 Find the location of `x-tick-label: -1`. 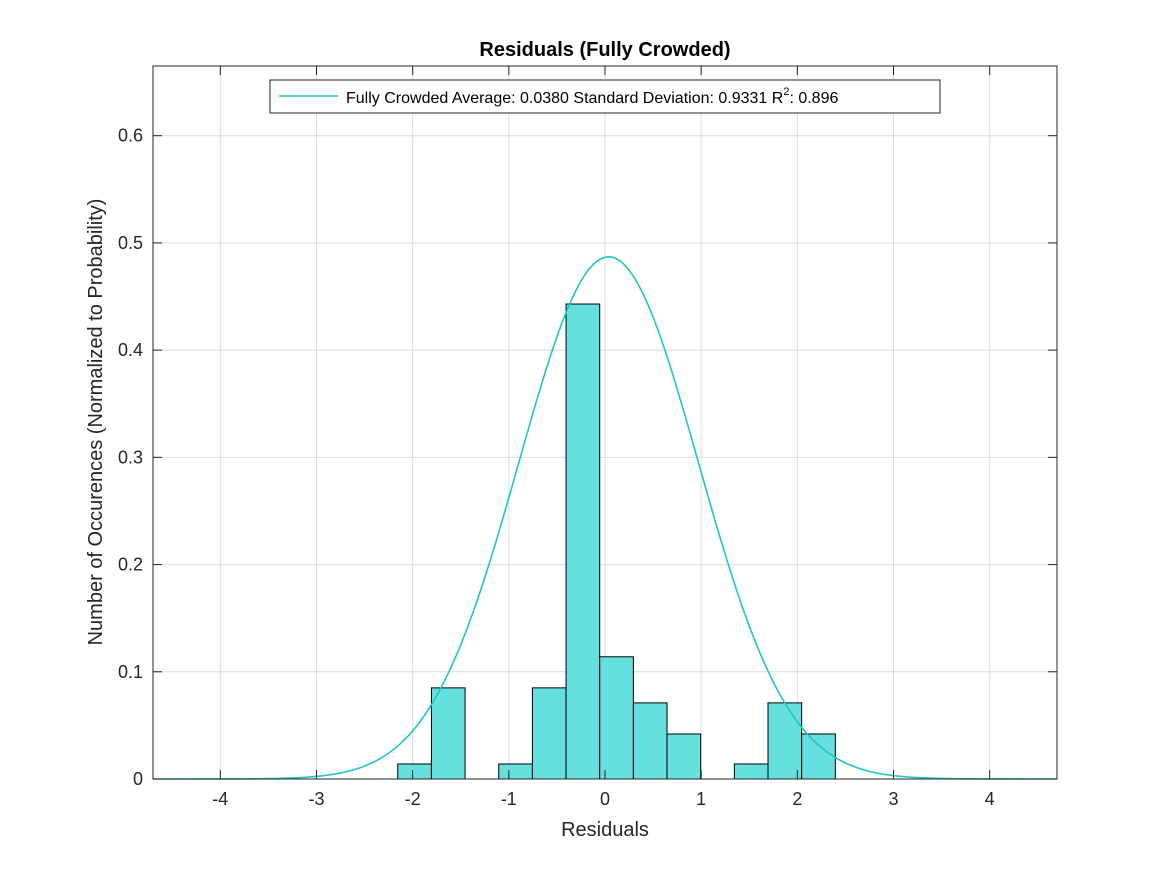

x-tick-label: -1 is located at coordinates (509, 799).